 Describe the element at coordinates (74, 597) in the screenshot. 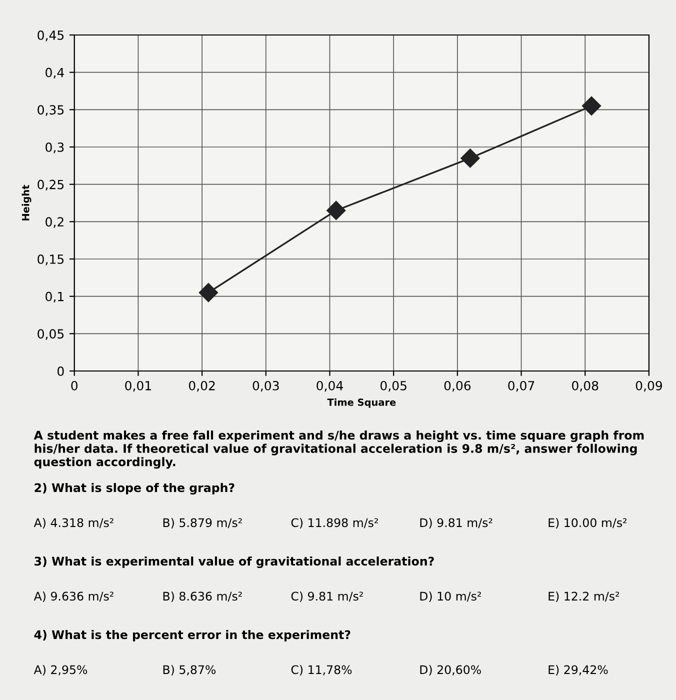

I see `text: A) 9.636 m/s²` at that location.